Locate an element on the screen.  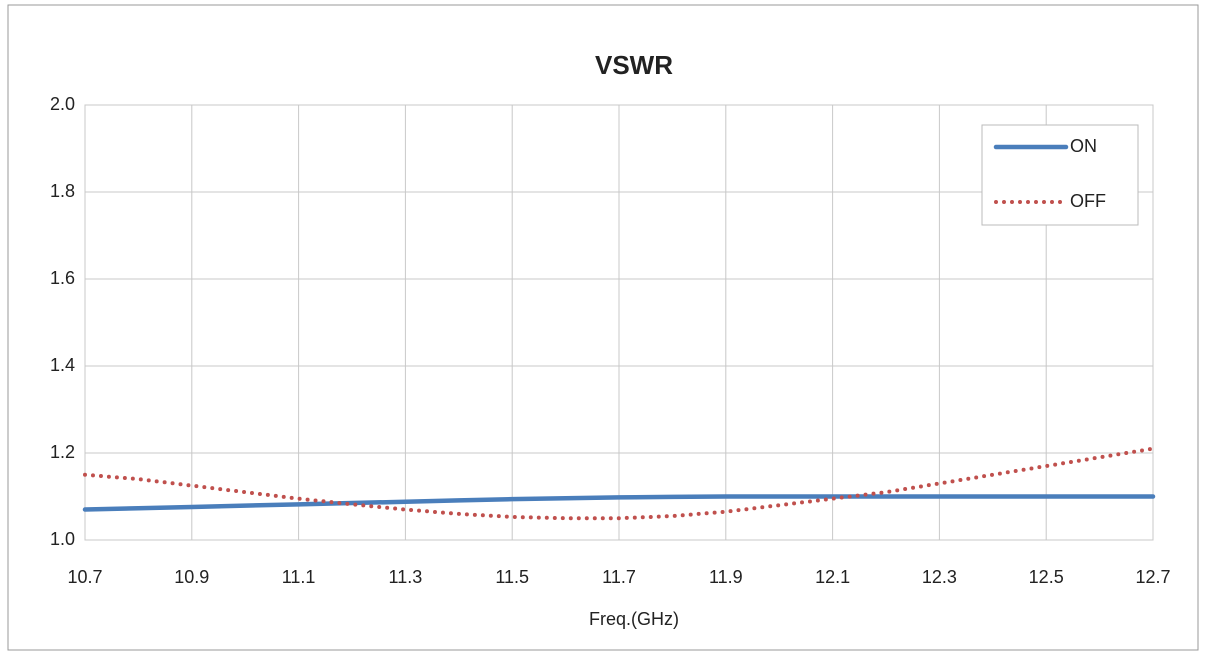
y-tick-label: 1.6 is located at coordinates (62, 278).